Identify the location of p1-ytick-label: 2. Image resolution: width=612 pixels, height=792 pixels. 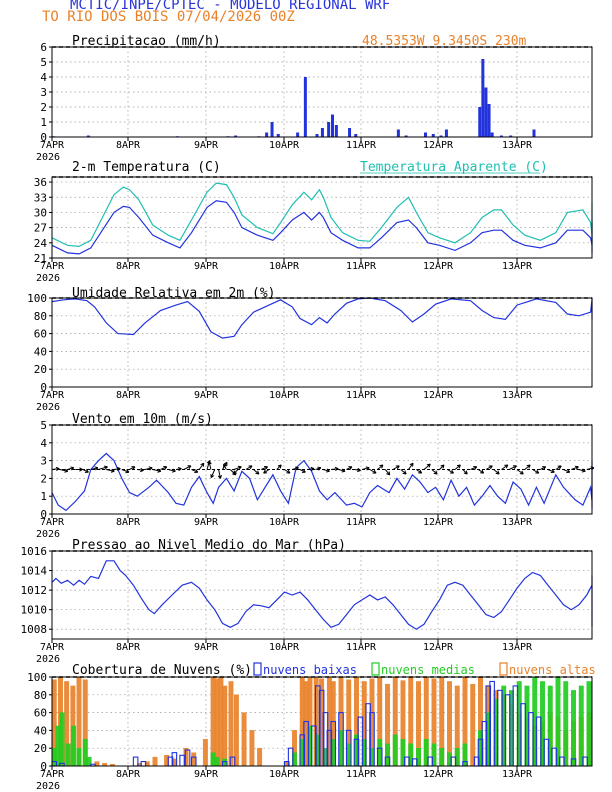
(43, 107).